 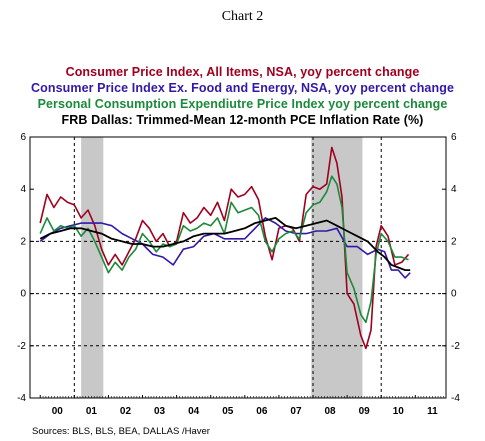 I want to click on y-tick-label-right: -2, so click(x=455, y=346).